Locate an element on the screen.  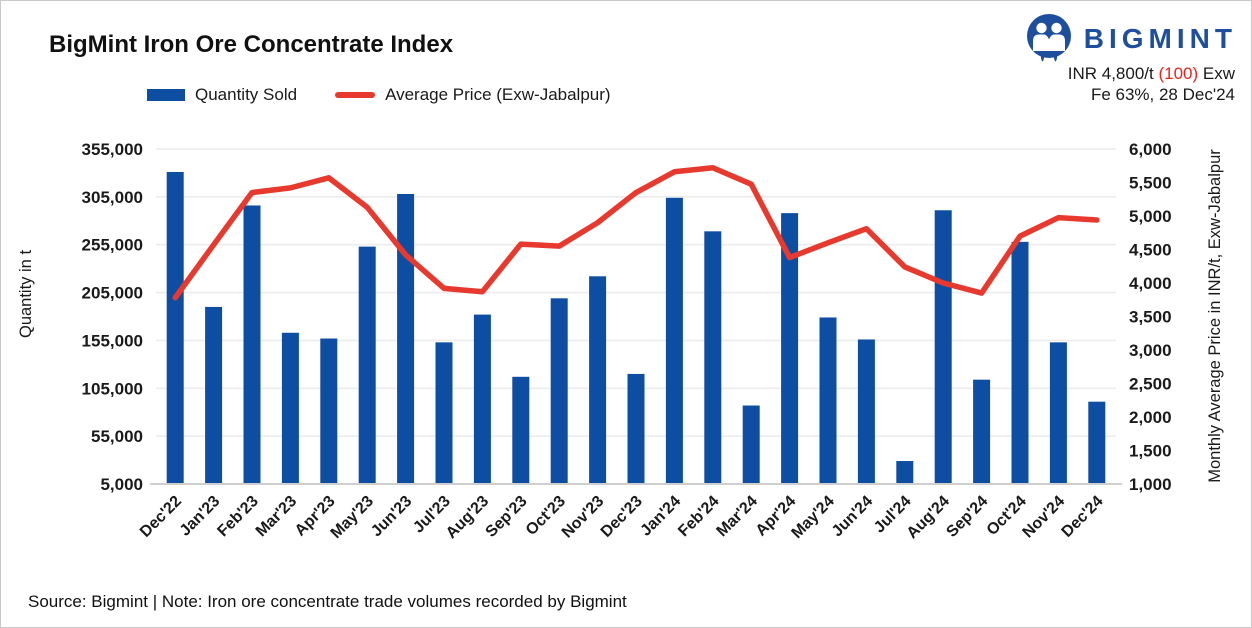
x-tick-label: Dec'22 is located at coordinates (161, 517).